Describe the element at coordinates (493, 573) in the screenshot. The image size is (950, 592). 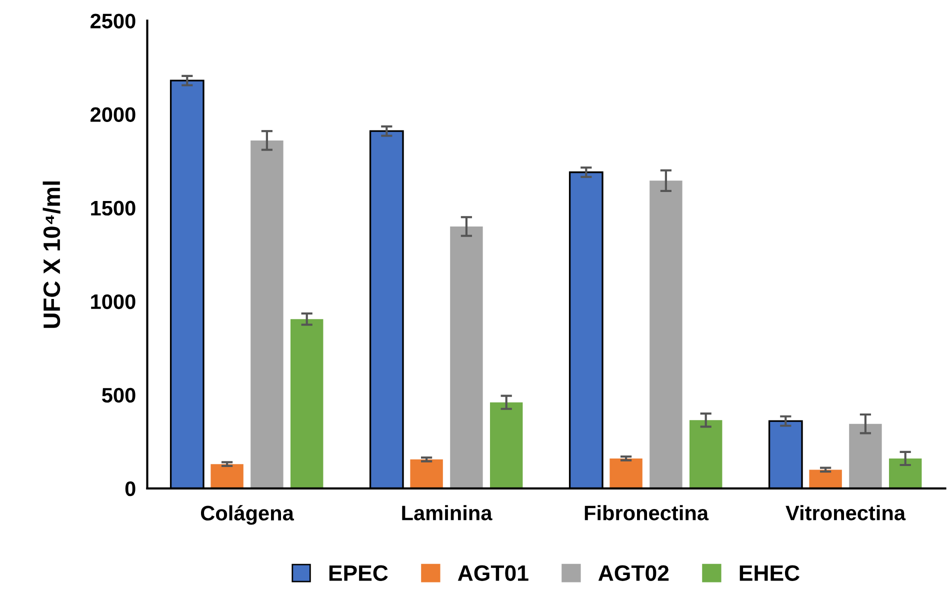
I see `legend-label: AGT01` at that location.